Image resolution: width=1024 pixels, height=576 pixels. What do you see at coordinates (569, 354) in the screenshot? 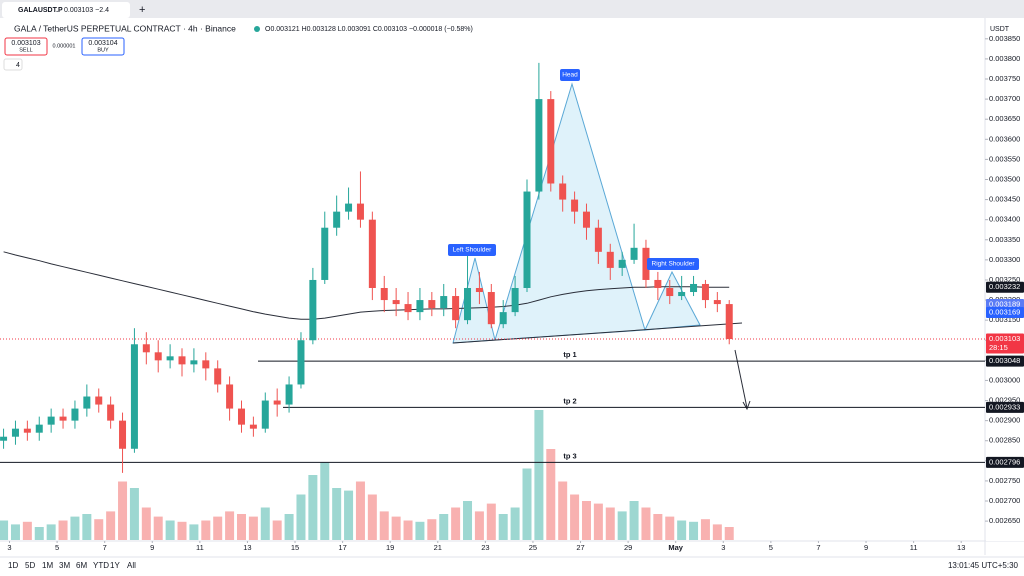
I see `tp-label: tp 1` at bounding box center [569, 354].